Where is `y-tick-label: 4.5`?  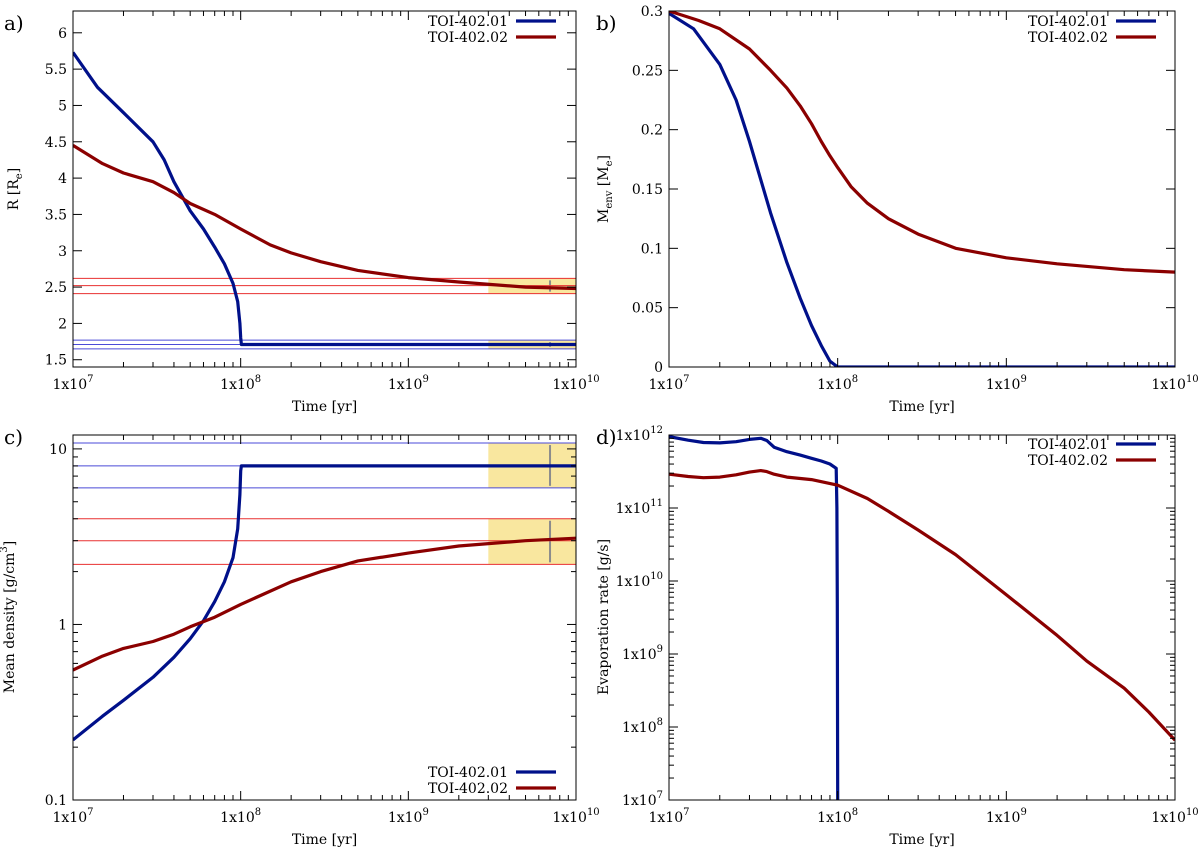 y-tick-label: 4.5 is located at coordinates (56, 143).